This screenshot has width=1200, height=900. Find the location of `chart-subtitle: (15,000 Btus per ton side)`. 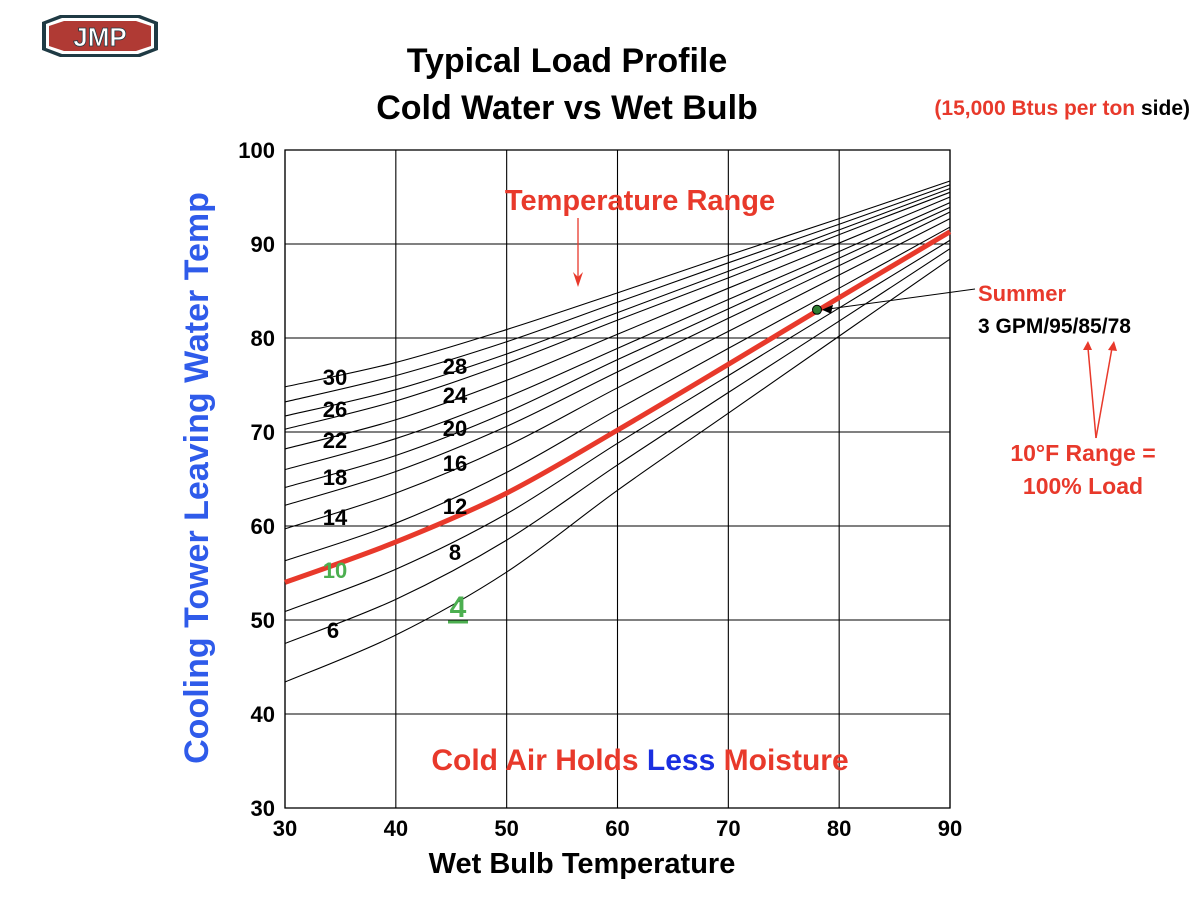

chart-subtitle: (15,000 Btus per ton side) is located at coordinates (1062, 108).